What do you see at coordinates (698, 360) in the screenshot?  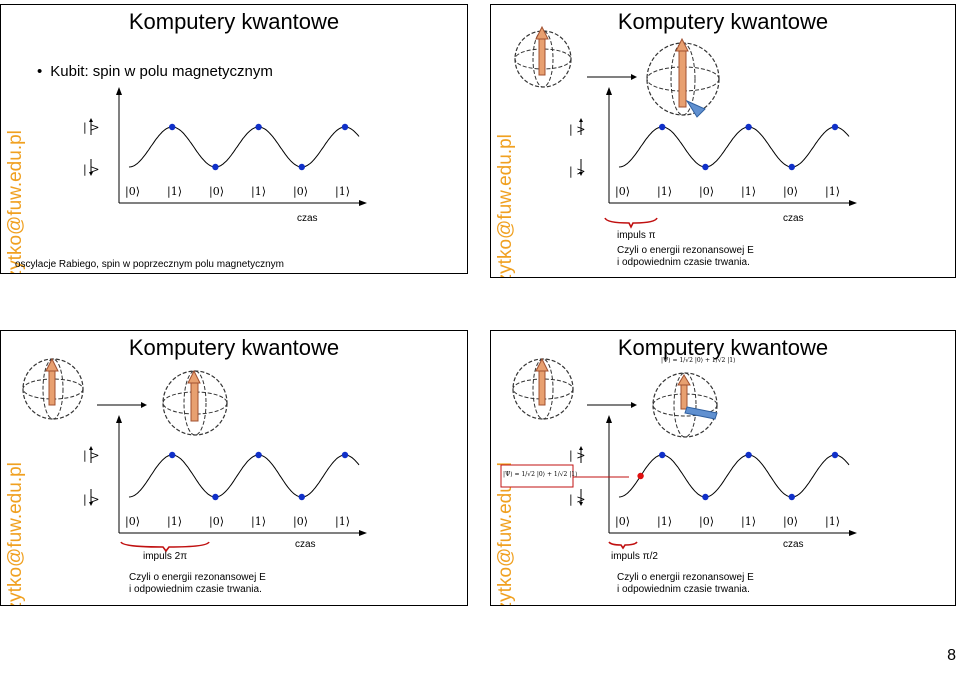 I see `psi-formula-top: |Ψ⟩ = 1/√2 |0⟩ + 1/√2 |1⟩` at bounding box center [698, 360].